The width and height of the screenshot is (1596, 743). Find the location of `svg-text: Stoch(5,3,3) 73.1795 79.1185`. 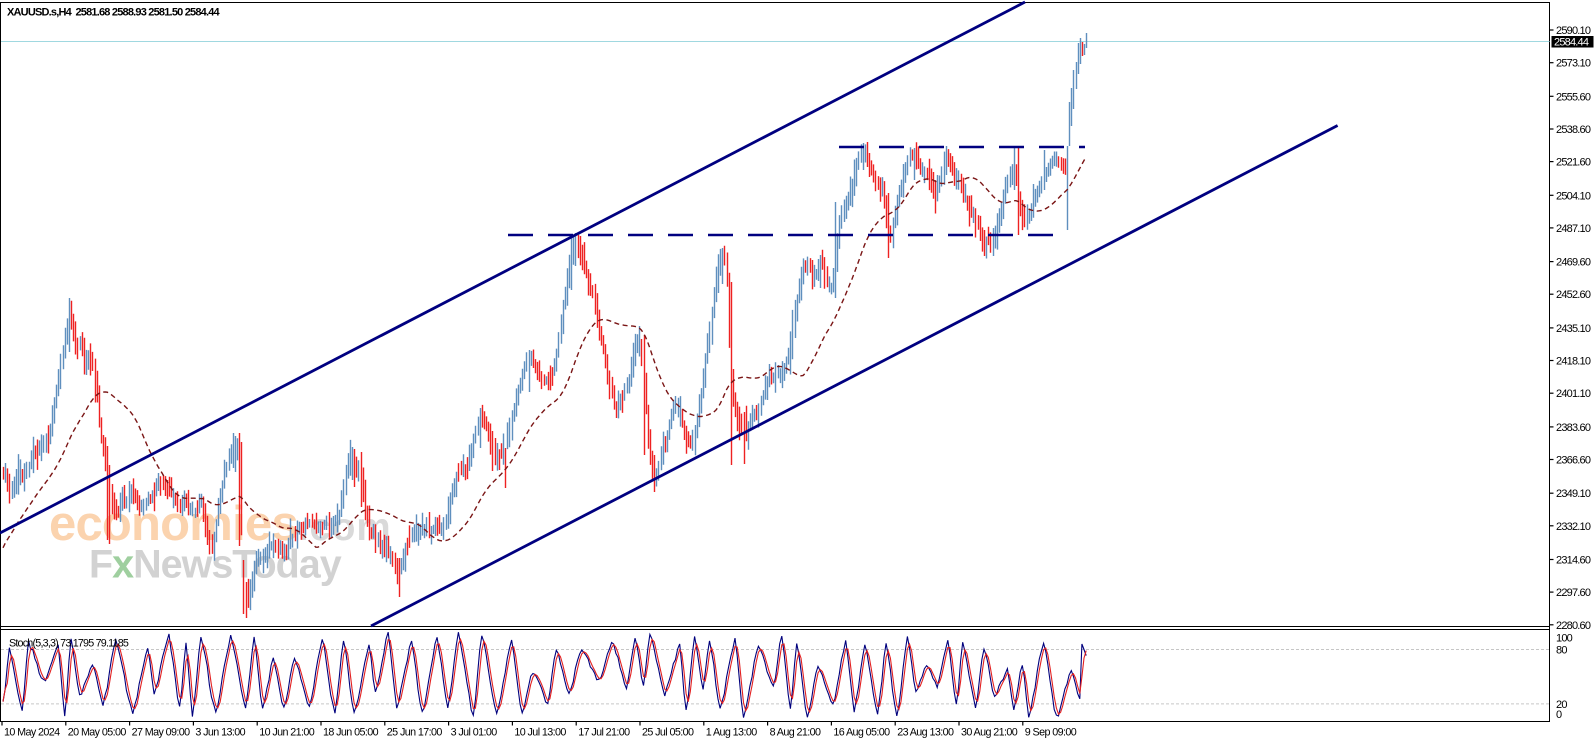

svg-text: Stoch(5,3,3) 73.1795 79.1185 is located at coordinates (69, 644).